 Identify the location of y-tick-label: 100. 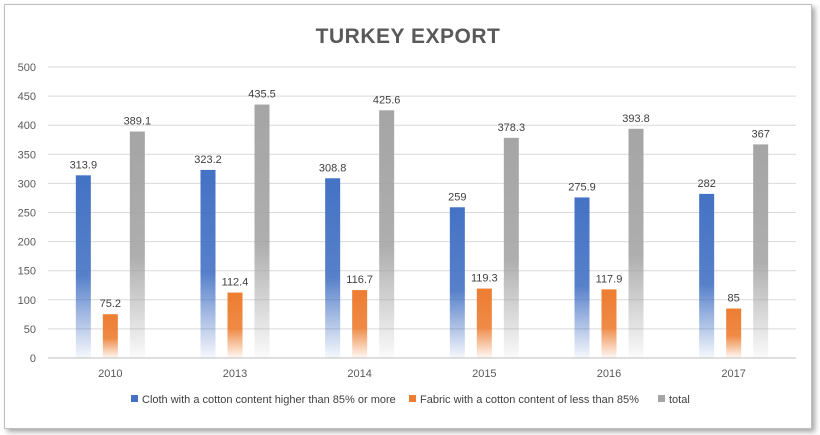
(27, 301).